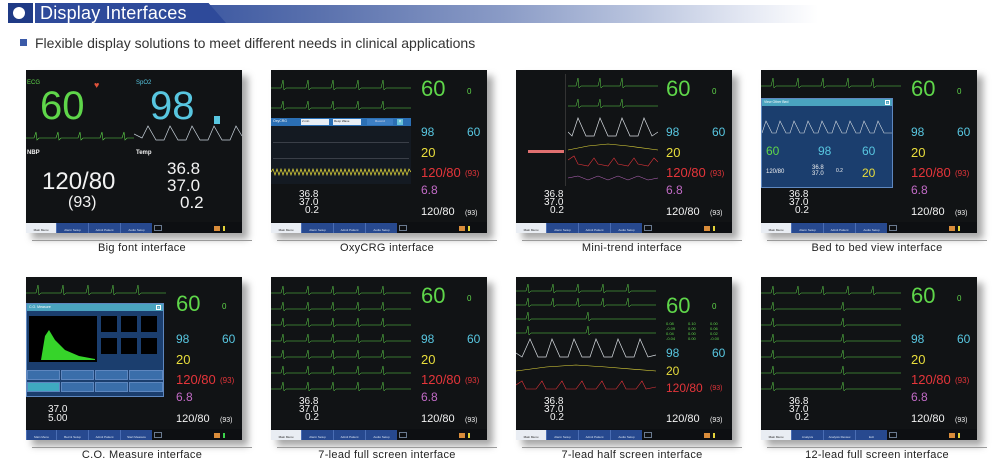 Image resolution: width=1000 pixels, height=469 pixels. Describe the element at coordinates (714, 91) in the screenshot. I see `pvcs-value: 0` at that location.